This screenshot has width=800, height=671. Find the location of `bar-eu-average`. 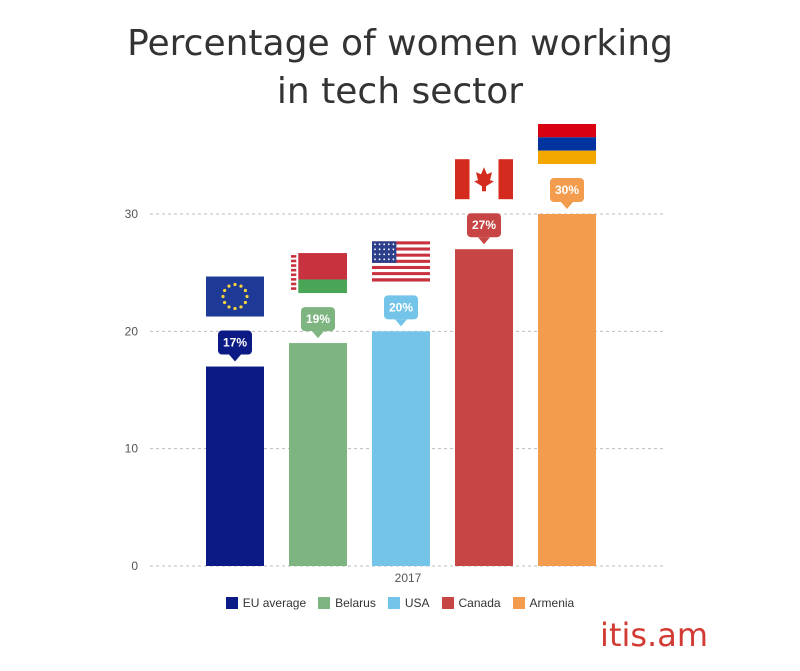

bar-eu-average is located at coordinates (235, 466).